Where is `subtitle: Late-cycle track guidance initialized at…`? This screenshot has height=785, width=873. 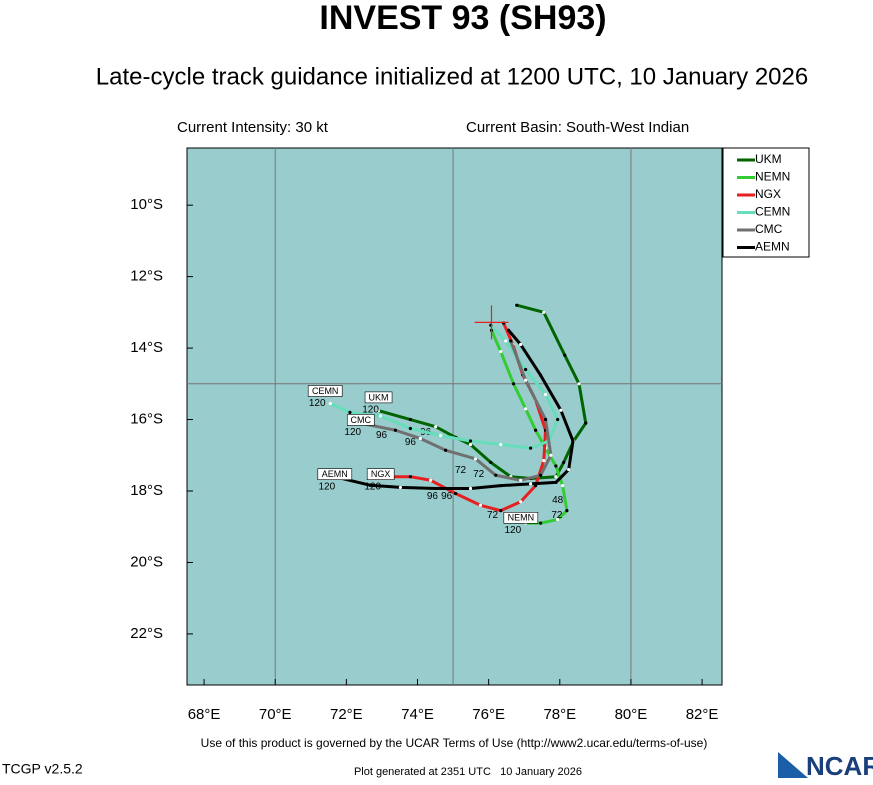
subtitle: Late-cycle track guidance initialized at… is located at coordinates (452, 76).